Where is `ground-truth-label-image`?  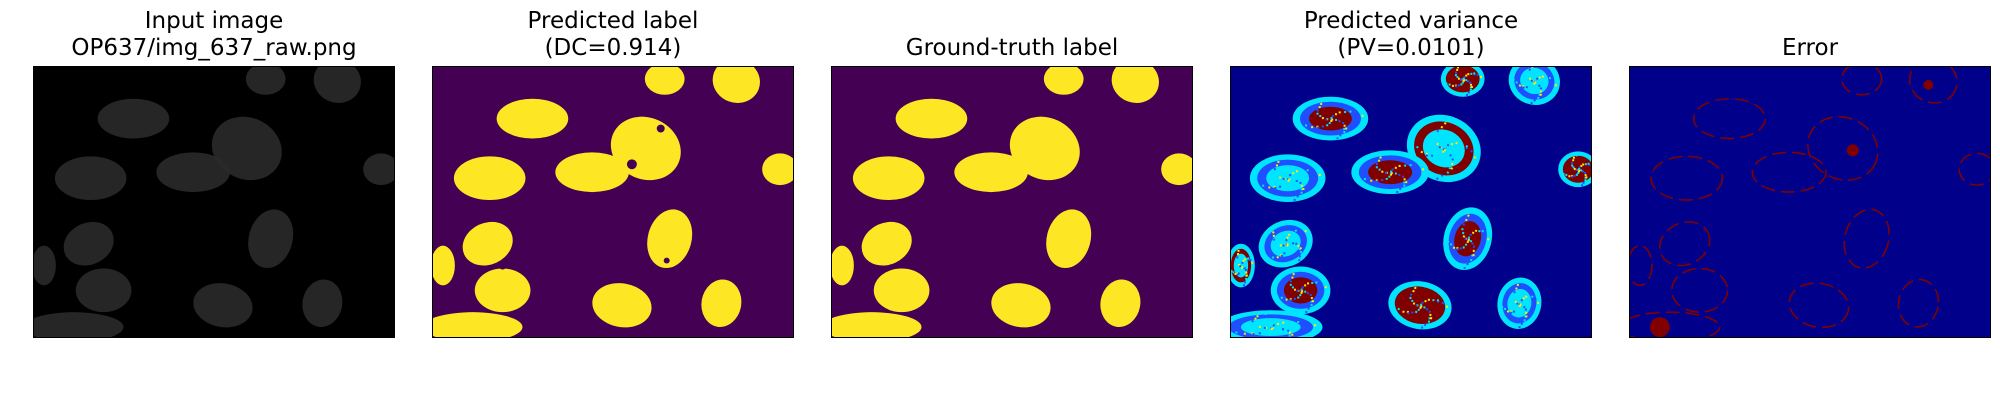
ground-truth-label-image is located at coordinates (1012, 202).